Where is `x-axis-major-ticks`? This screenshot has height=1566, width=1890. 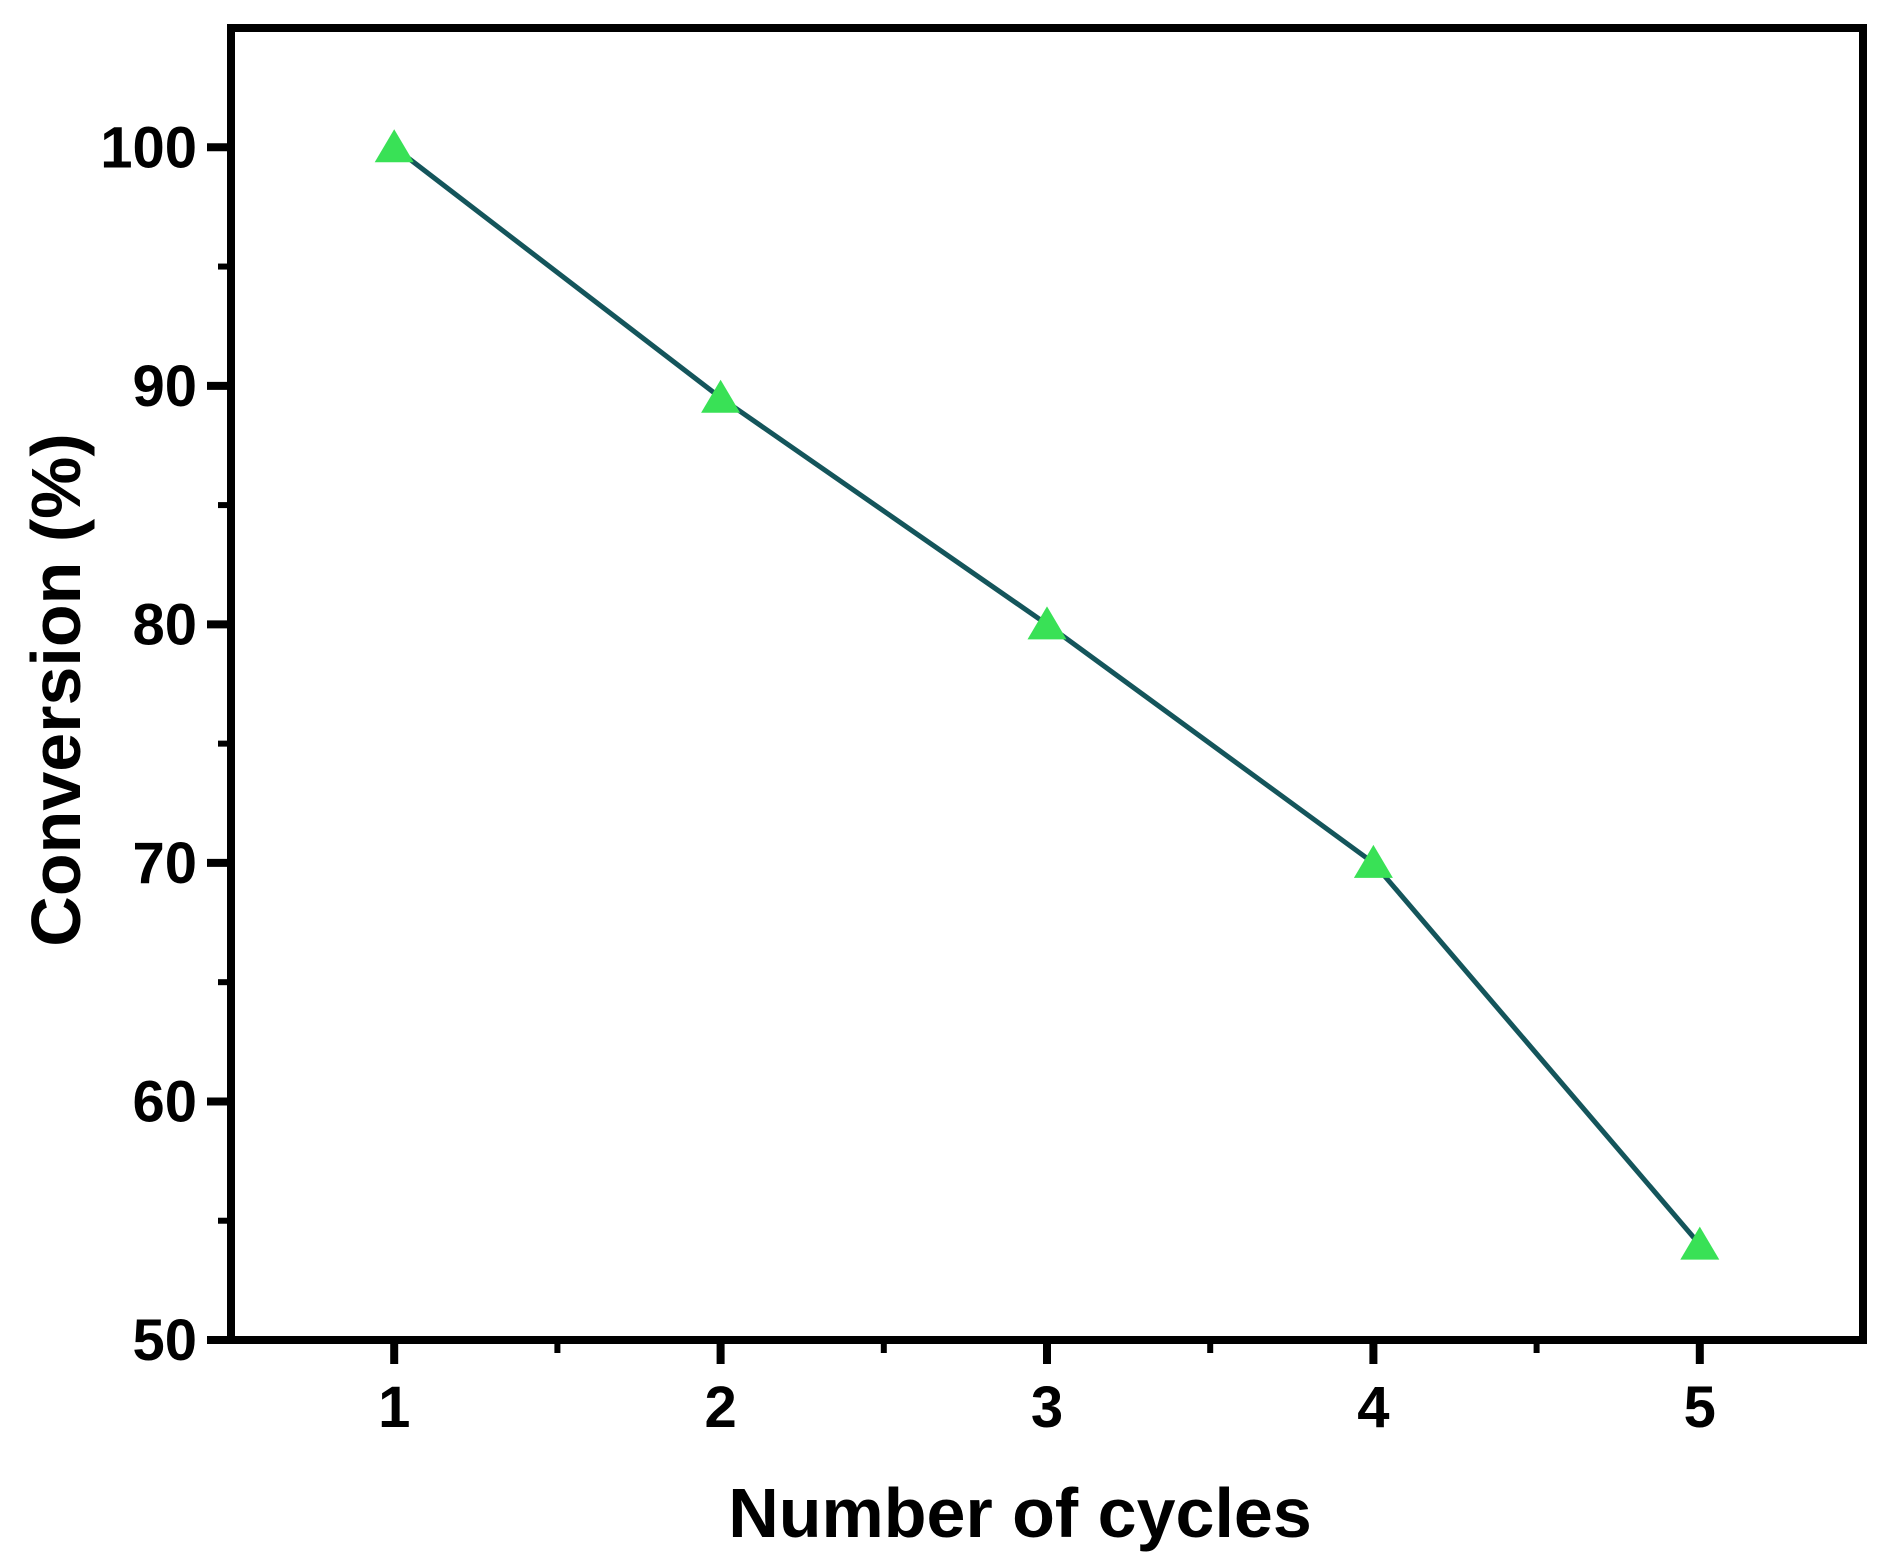 x-axis-major-ticks is located at coordinates (1047, 1352).